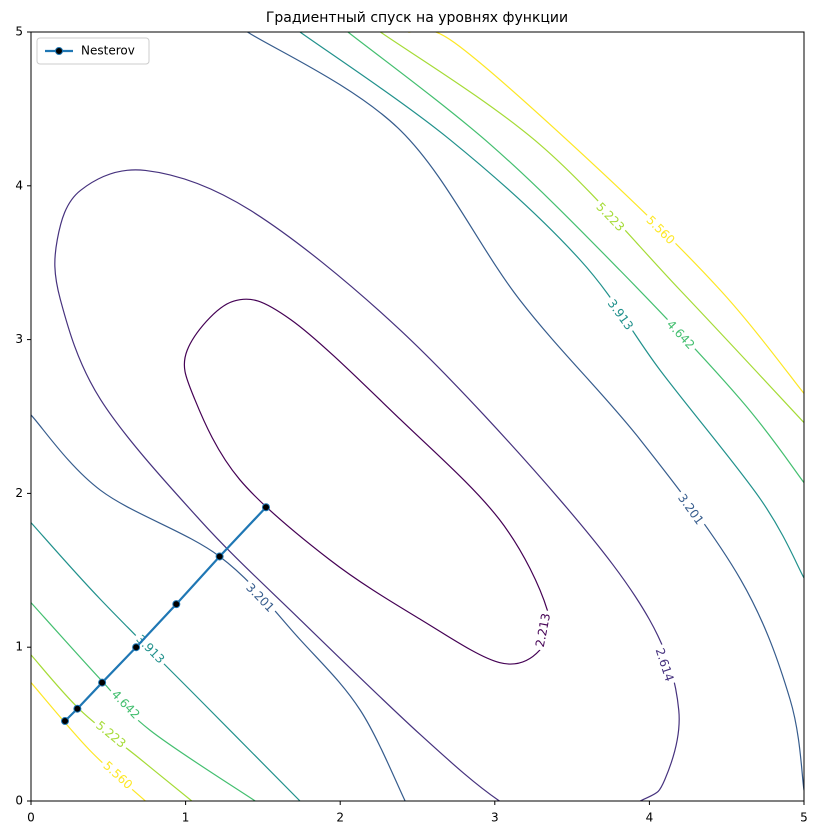 Image resolution: width=817 pixels, height=840 pixels. What do you see at coordinates (340, 818) in the screenshot?
I see `x-tick-label: 2` at bounding box center [340, 818].